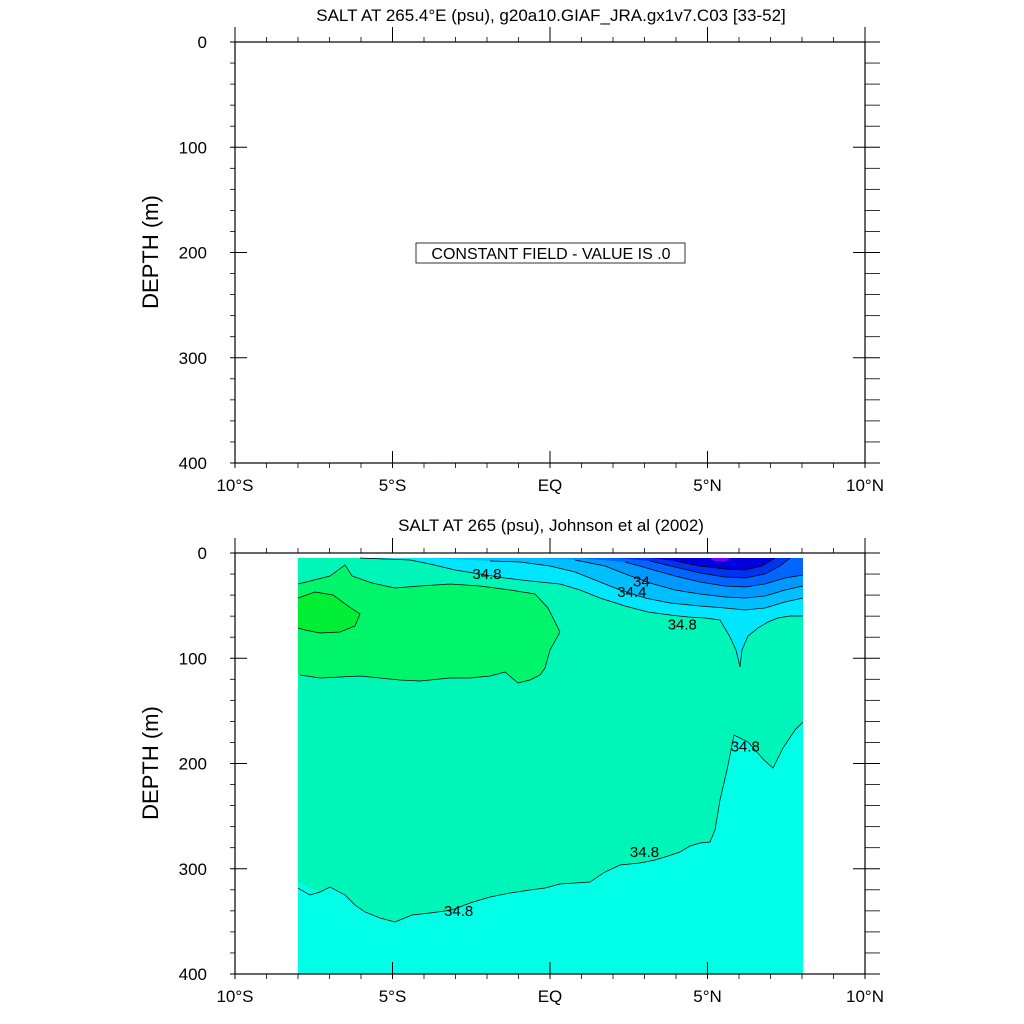  What do you see at coordinates (234, 996) in the screenshot?
I see `bottom-x-tick-label: 10°S` at bounding box center [234, 996].